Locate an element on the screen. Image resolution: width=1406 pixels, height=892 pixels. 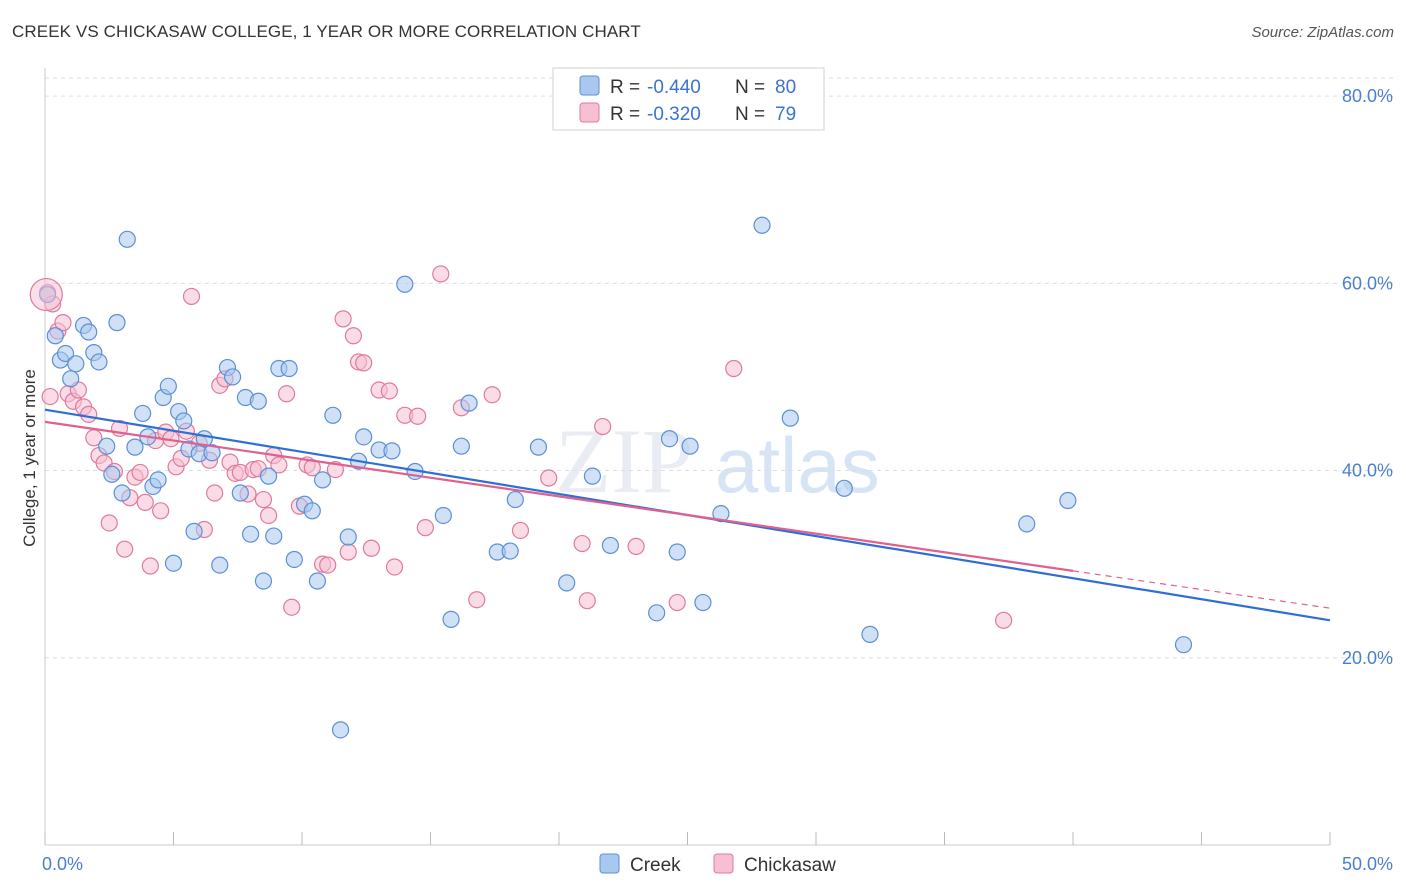
y-tick-label: 80.0% is located at coordinates (1367, 96).